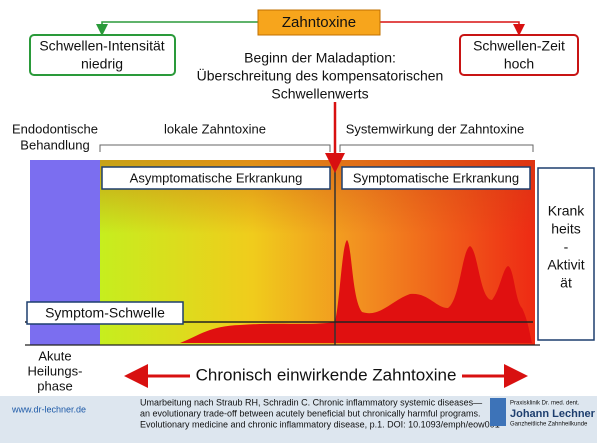 The height and width of the screenshot is (443, 597). I want to click on logo-text: Ganzheitliche Zahnheilkunde, so click(549, 425).